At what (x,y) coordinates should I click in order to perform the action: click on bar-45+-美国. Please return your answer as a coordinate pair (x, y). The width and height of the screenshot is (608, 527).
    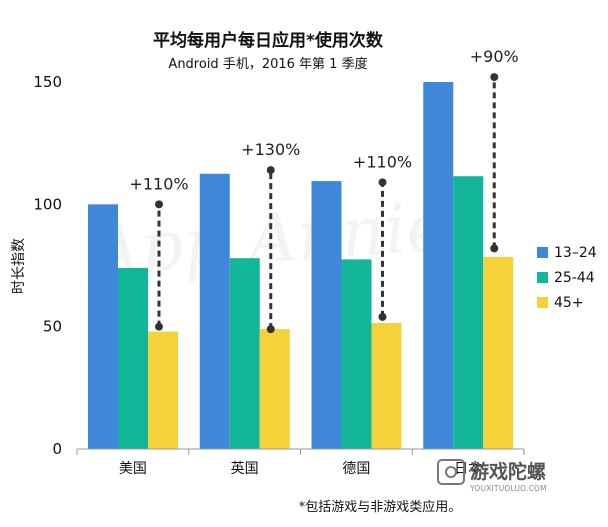
    Looking at the image, I should click on (163, 390).